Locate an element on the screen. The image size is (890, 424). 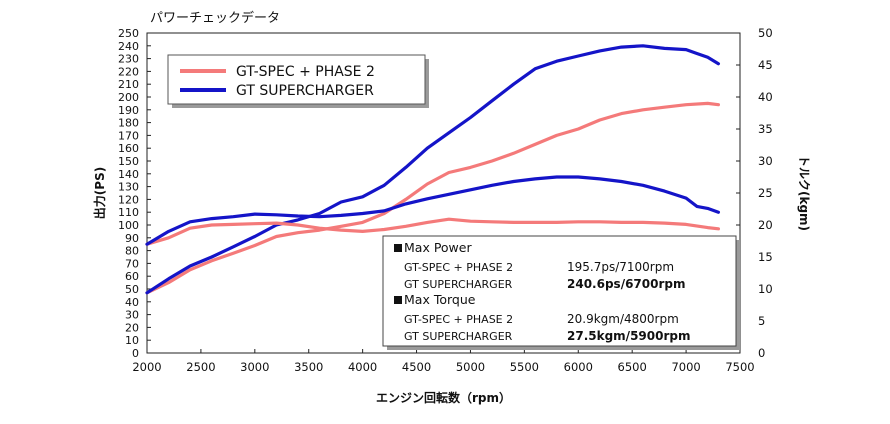
y-left-tick-label: 20 is located at coordinates (132, 327).